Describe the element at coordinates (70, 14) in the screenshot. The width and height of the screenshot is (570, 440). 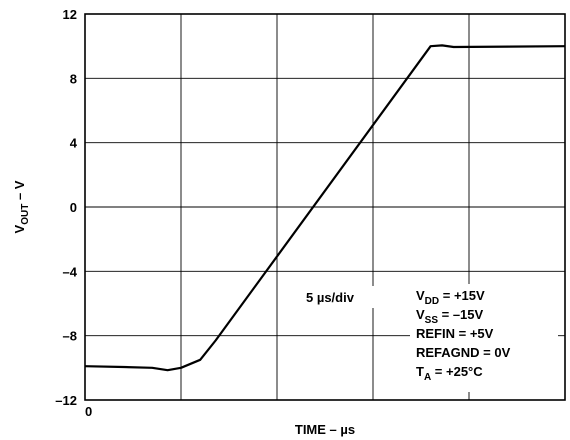
I see `y-tick-label: 12` at that location.